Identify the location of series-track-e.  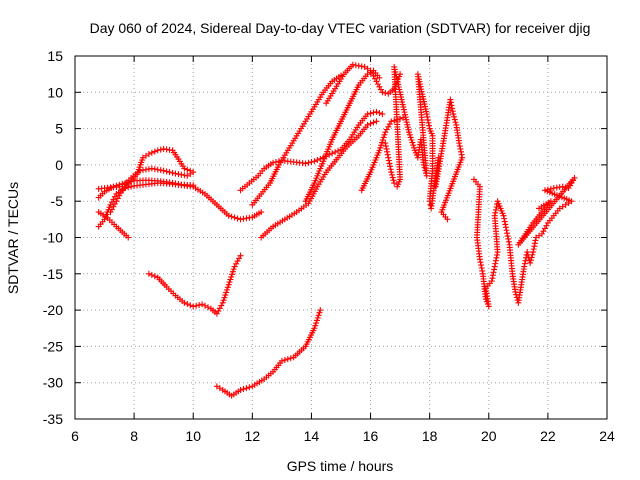
(150, 180).